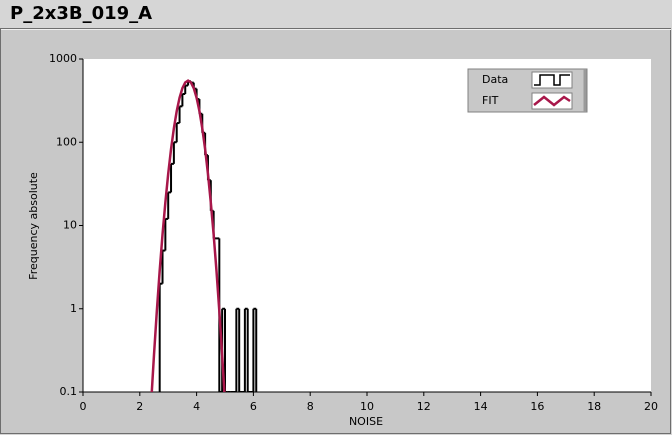 This screenshot has height=435, width=672. I want to click on x-tick-label: 12, so click(424, 406).